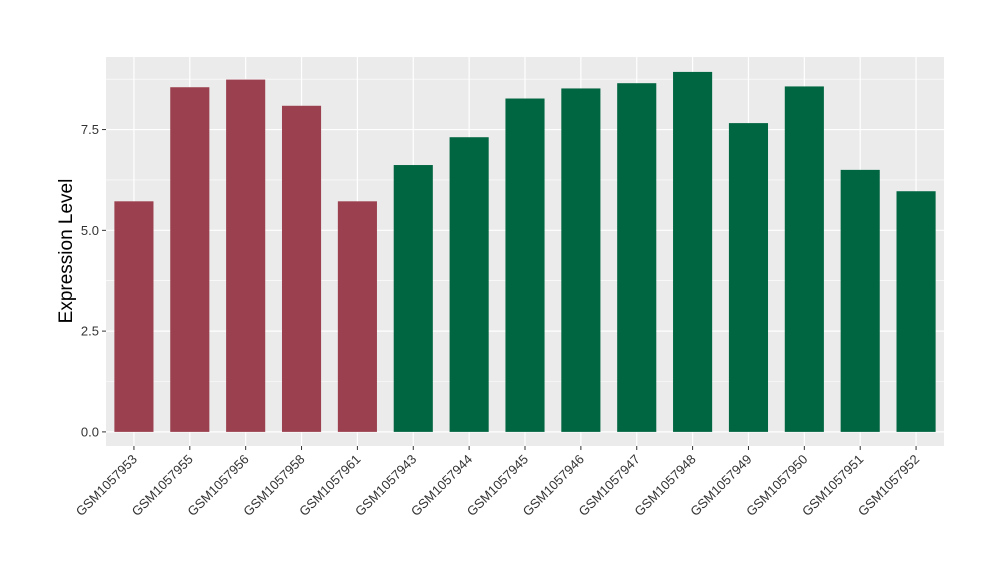  I want to click on bar-GSM1057961, so click(357, 316).